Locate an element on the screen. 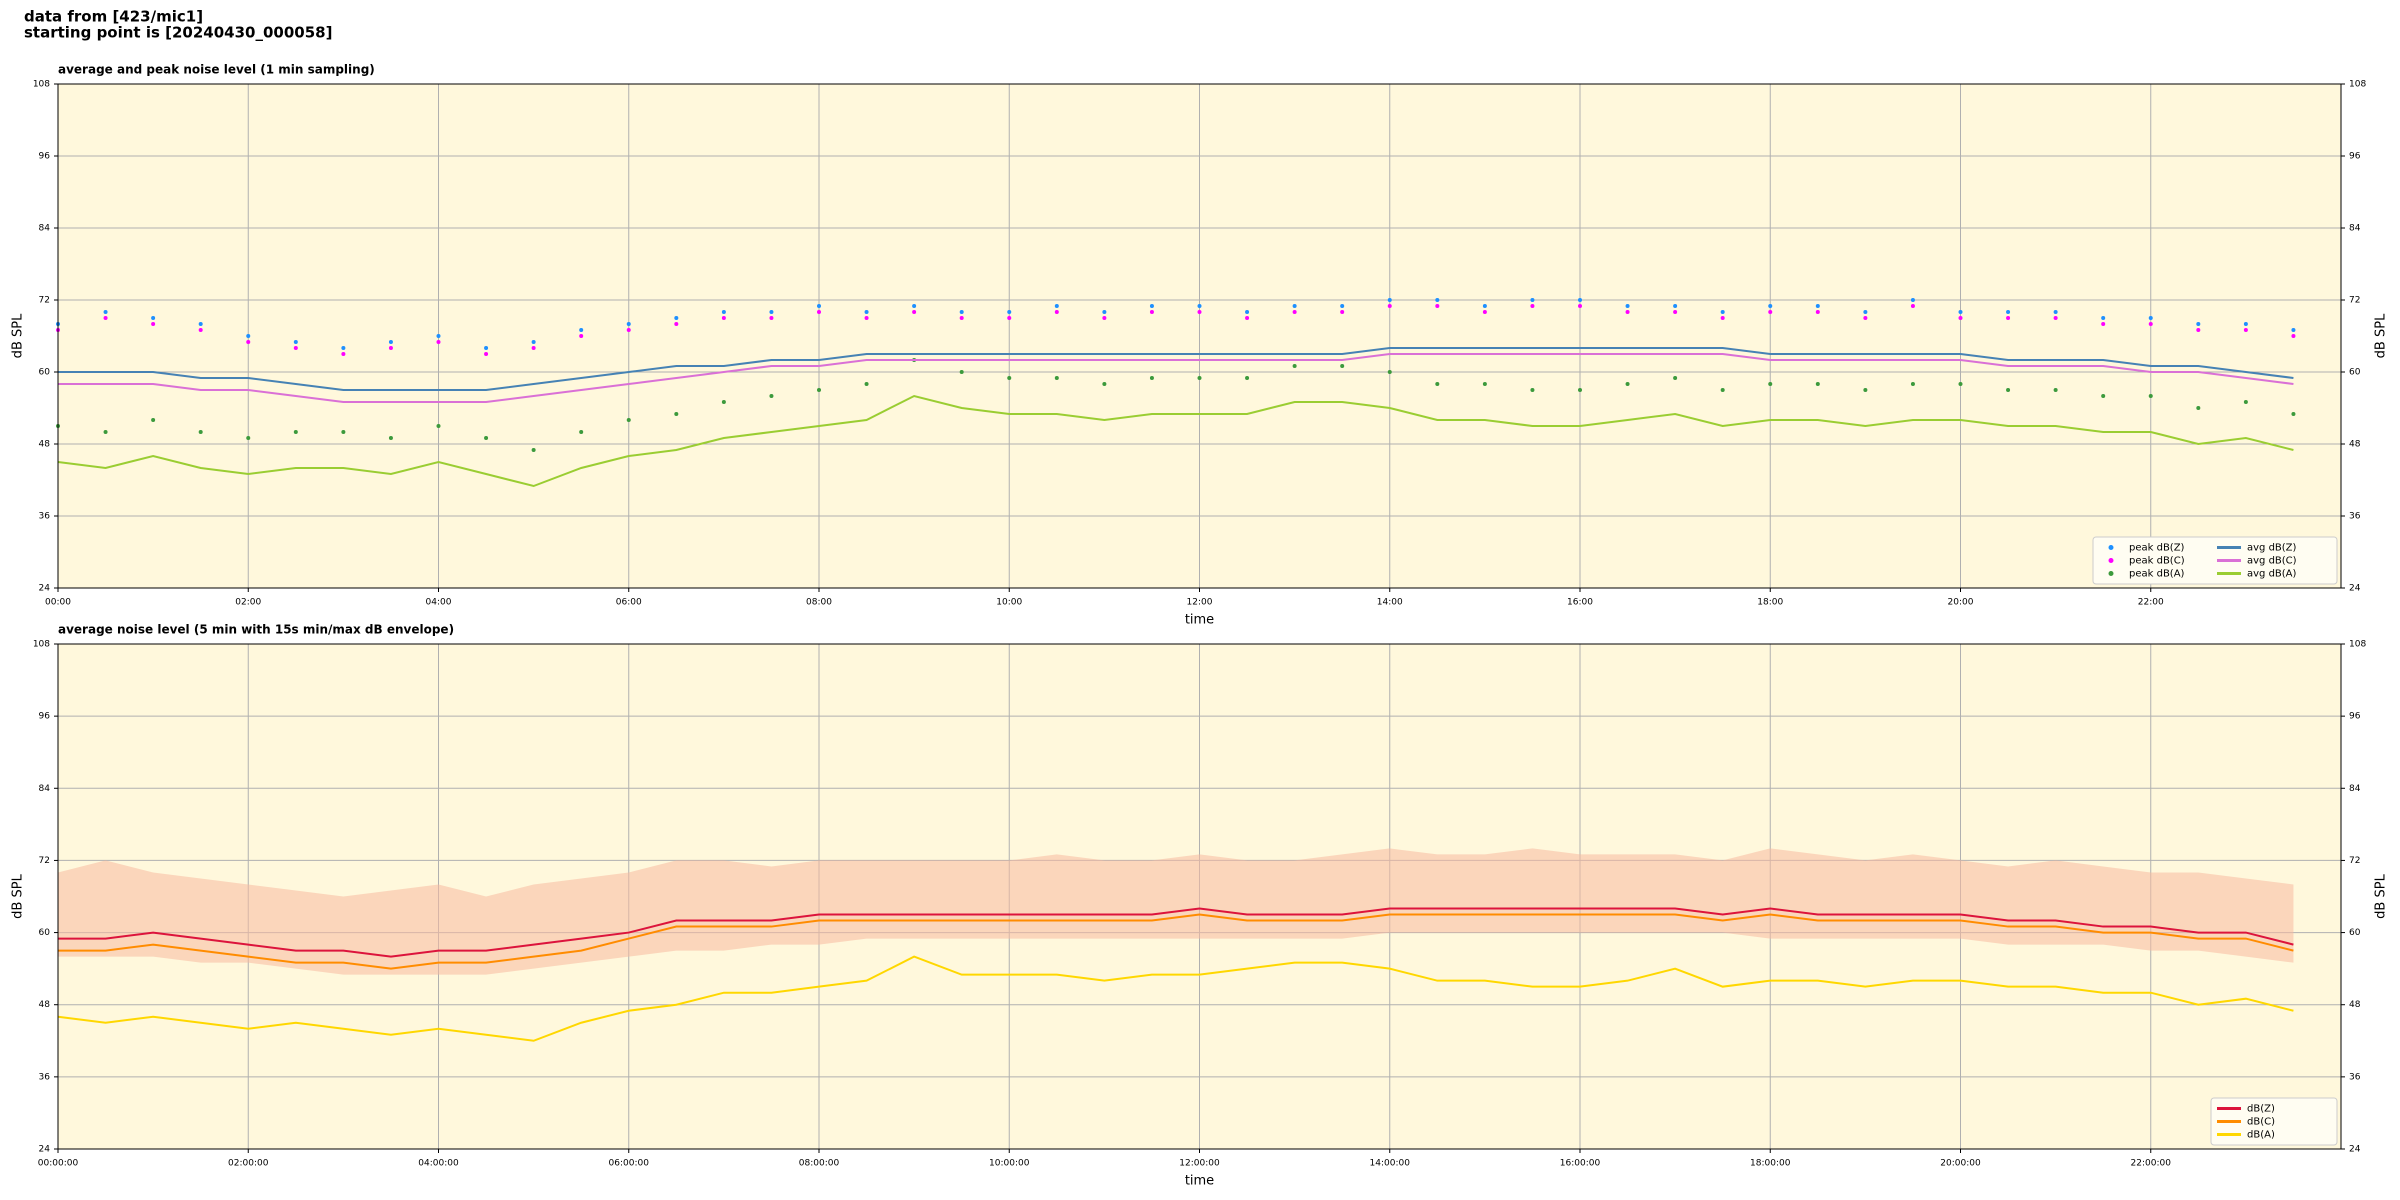 Image resolution: width=2400 pixels, height=1200 pixels. y2-tick-label: 84 is located at coordinates (2355, 229).